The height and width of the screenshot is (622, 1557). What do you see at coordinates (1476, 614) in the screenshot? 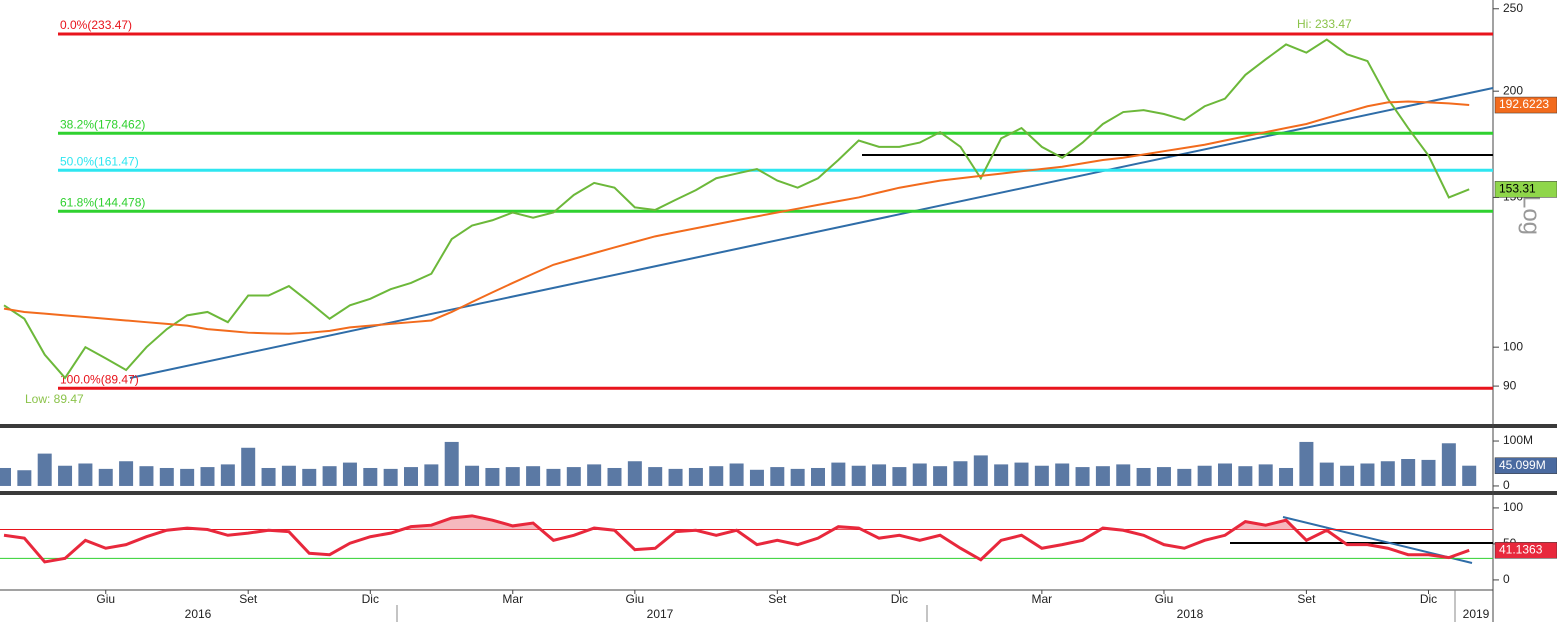
I see `year-label: 2019` at bounding box center [1476, 614].